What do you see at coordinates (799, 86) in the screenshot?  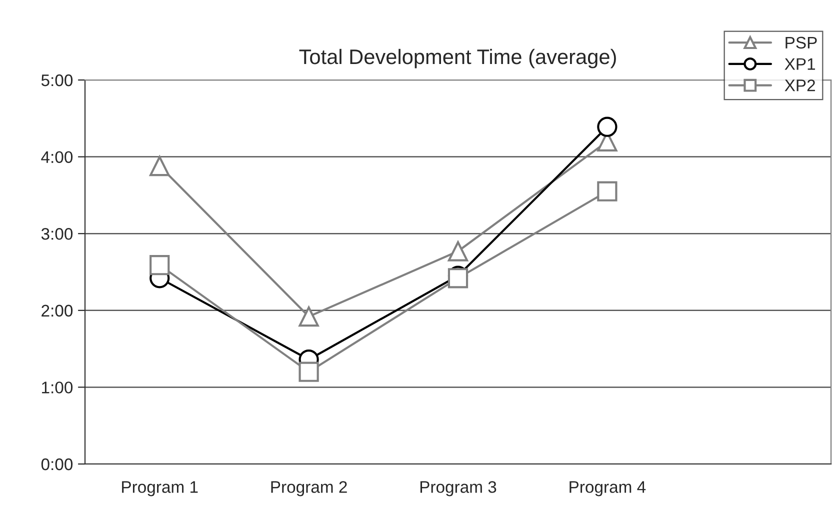 I see `legend-label: XP2` at bounding box center [799, 86].